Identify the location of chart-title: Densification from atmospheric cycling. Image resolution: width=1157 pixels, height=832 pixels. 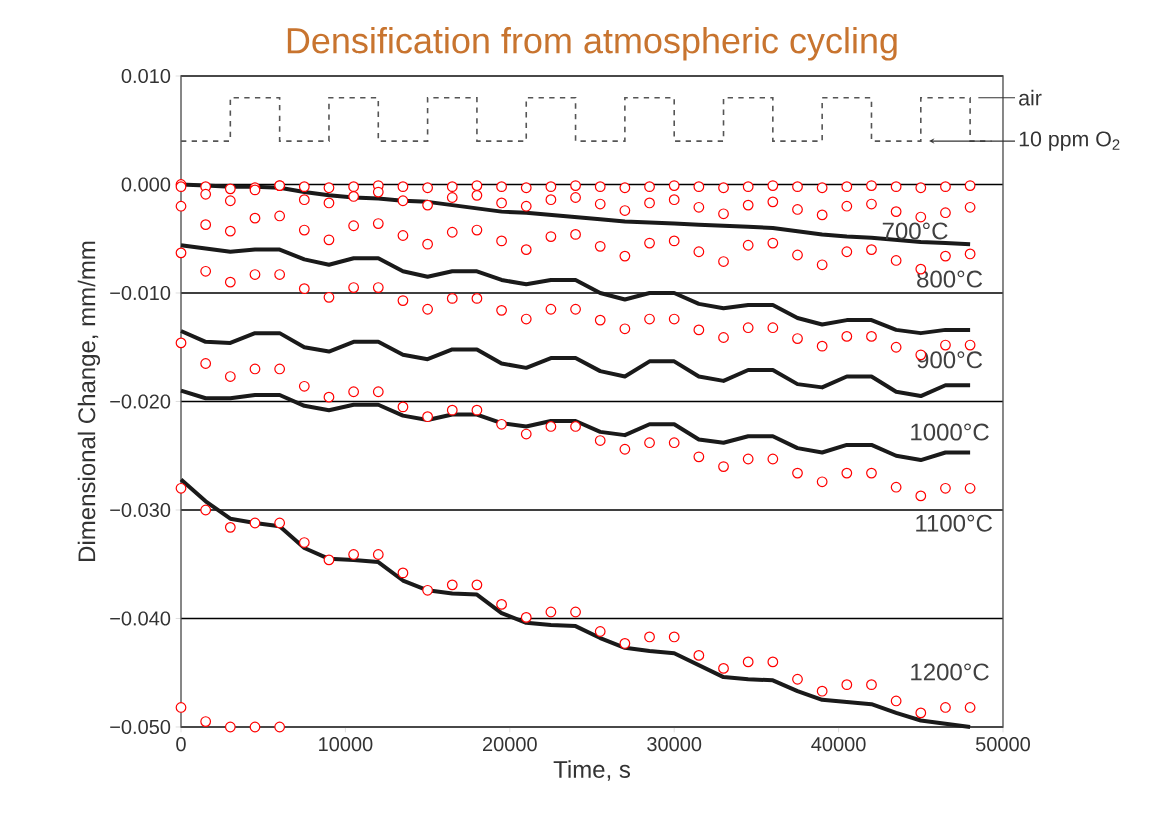
(592, 44).